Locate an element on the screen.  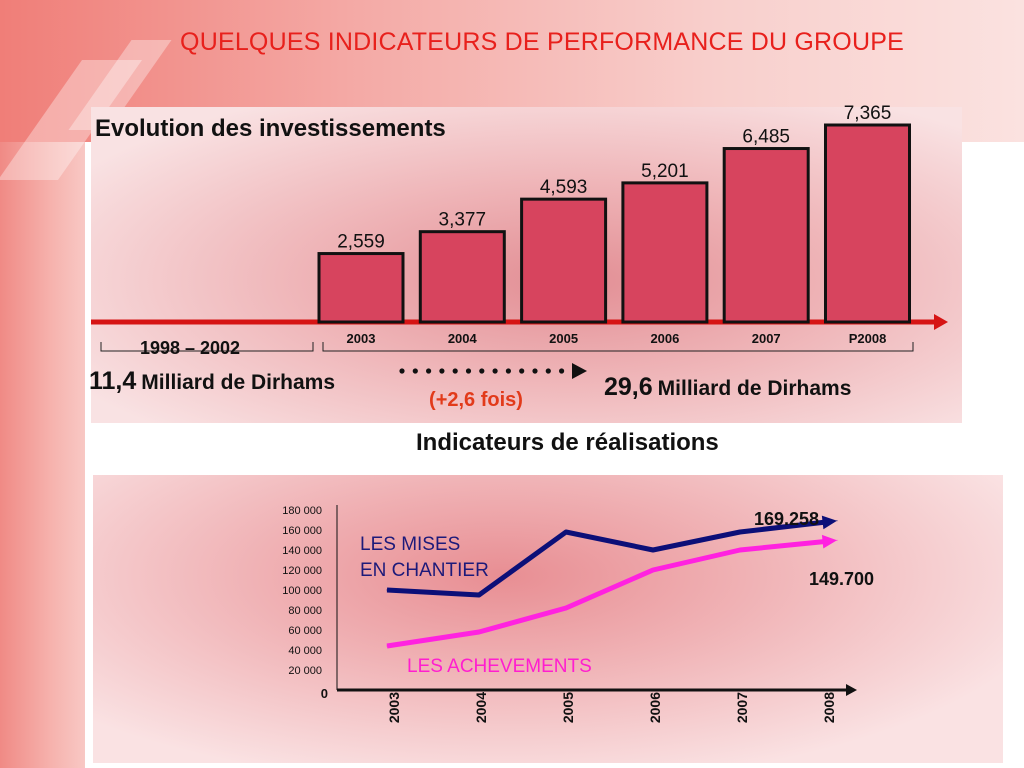
y-tick-label: 180 000 is located at coordinates (302, 511).